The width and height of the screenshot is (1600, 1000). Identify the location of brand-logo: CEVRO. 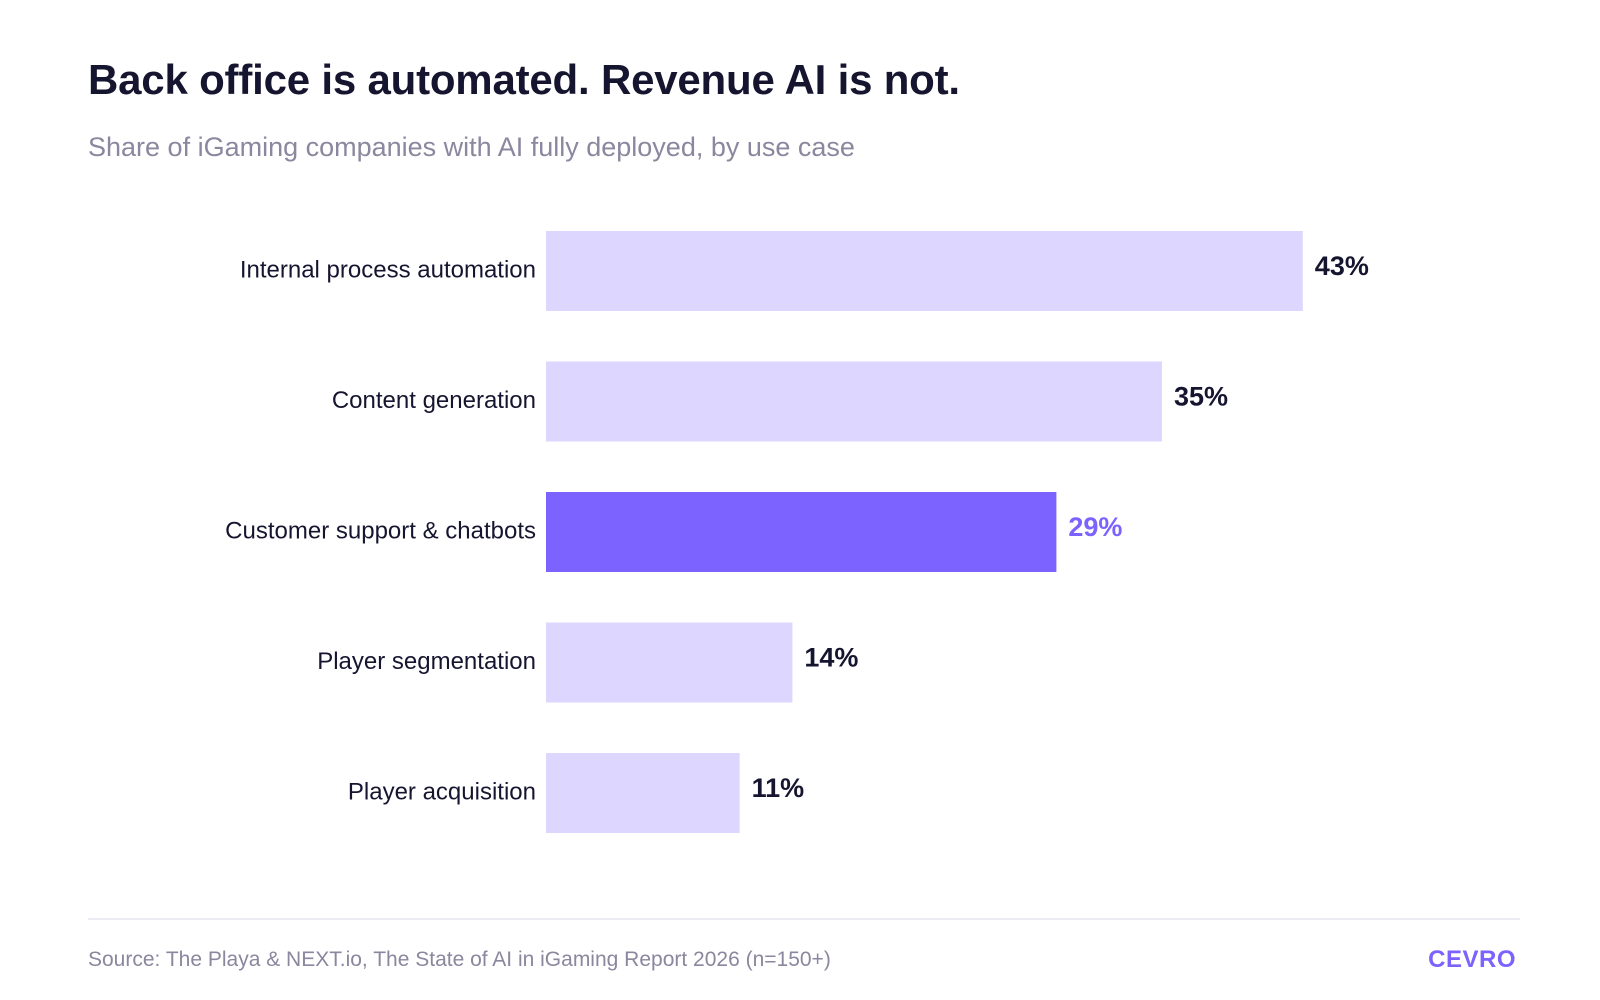
(1472, 959).